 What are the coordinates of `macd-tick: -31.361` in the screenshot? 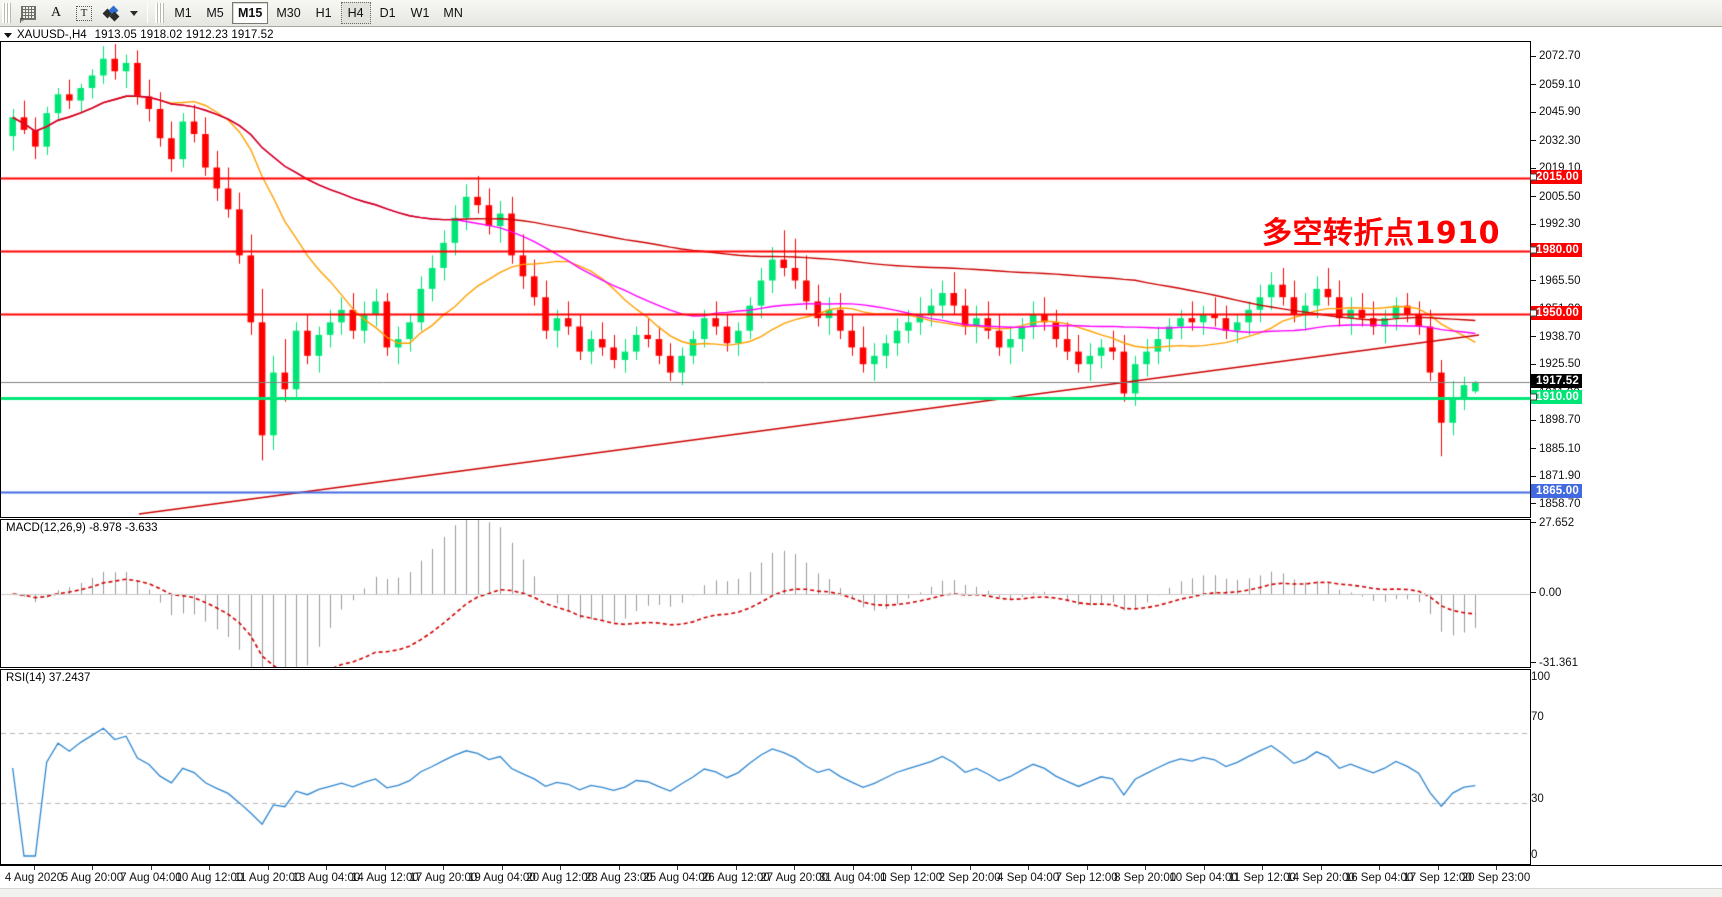 It's located at (1554, 663).